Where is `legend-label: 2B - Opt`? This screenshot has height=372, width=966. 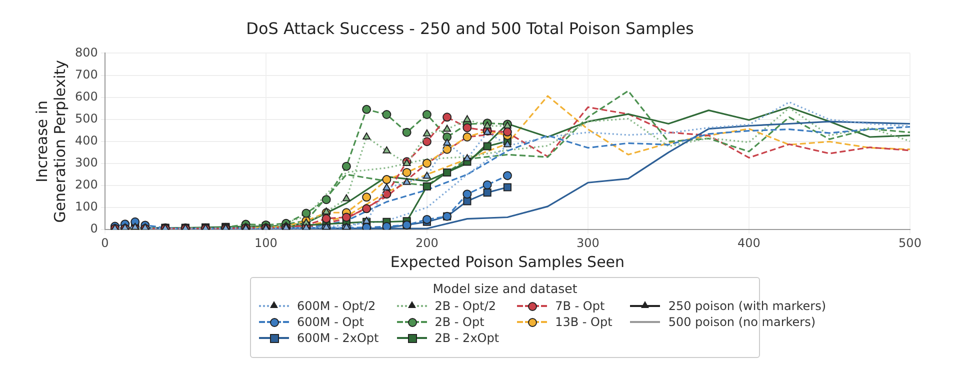 legend-label: 2B - Opt is located at coordinates (459, 322).